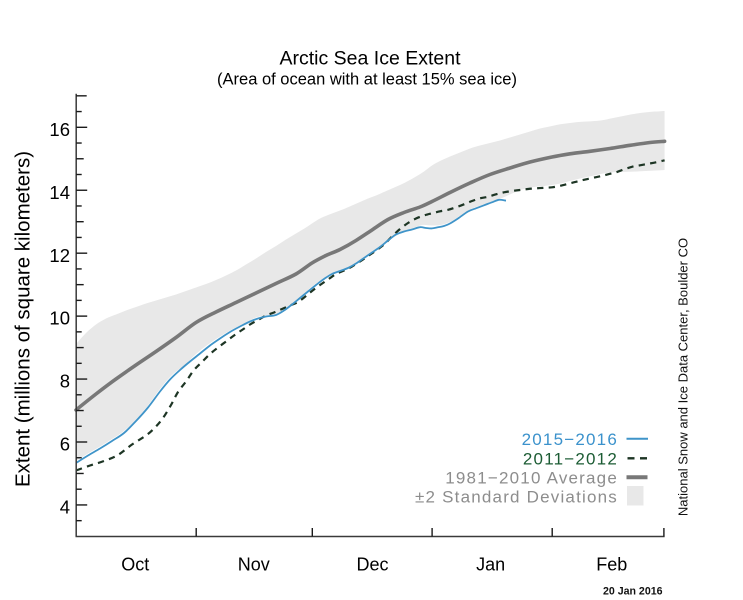 Image resolution: width=743 pixels, height=600 pixels. Describe the element at coordinates (371, 59) in the screenshot. I see `svg-text: Arctic Sea Ice Extent` at that location.